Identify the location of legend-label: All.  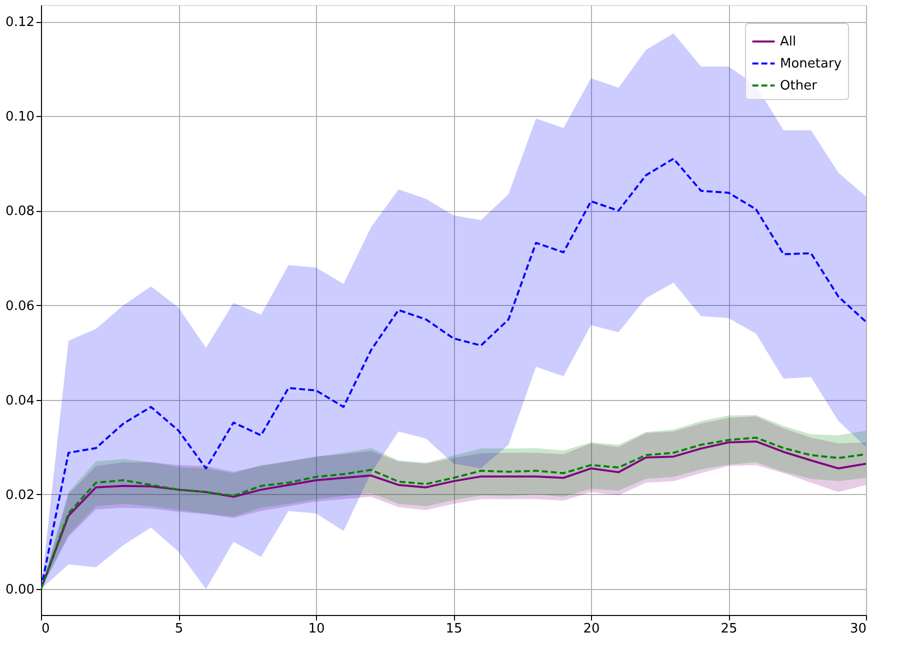
(788, 42).